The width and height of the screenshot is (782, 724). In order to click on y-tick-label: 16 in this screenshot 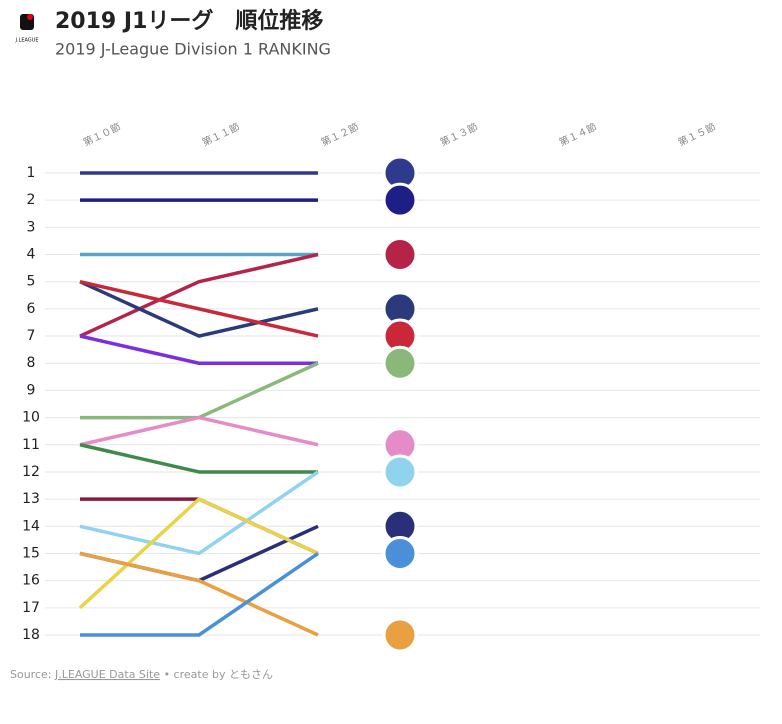, I will do `click(31, 581)`.